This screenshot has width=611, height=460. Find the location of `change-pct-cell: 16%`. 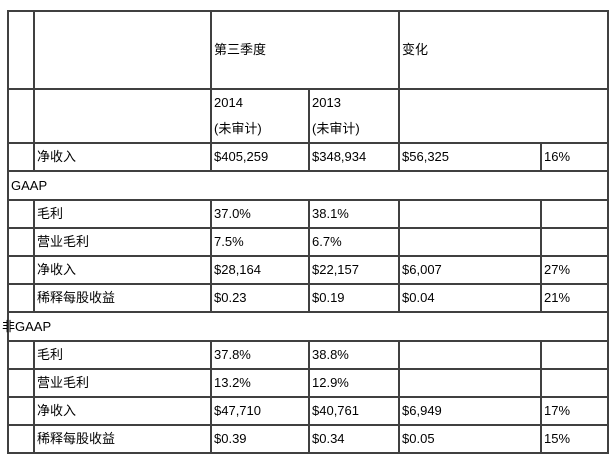

change-pct-cell: 16% is located at coordinates (575, 157).